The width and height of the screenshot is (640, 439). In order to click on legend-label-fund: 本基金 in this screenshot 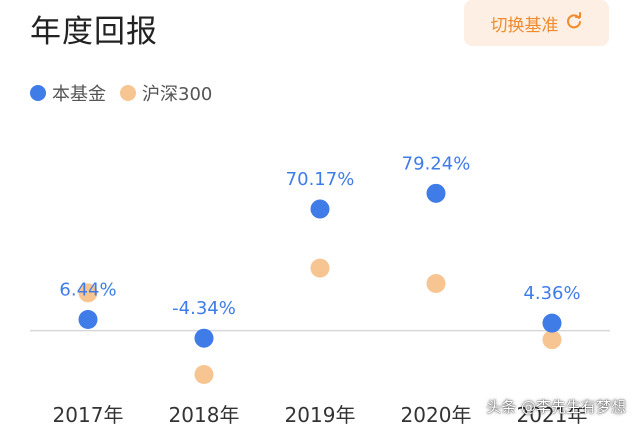, I will do `click(79, 94)`.